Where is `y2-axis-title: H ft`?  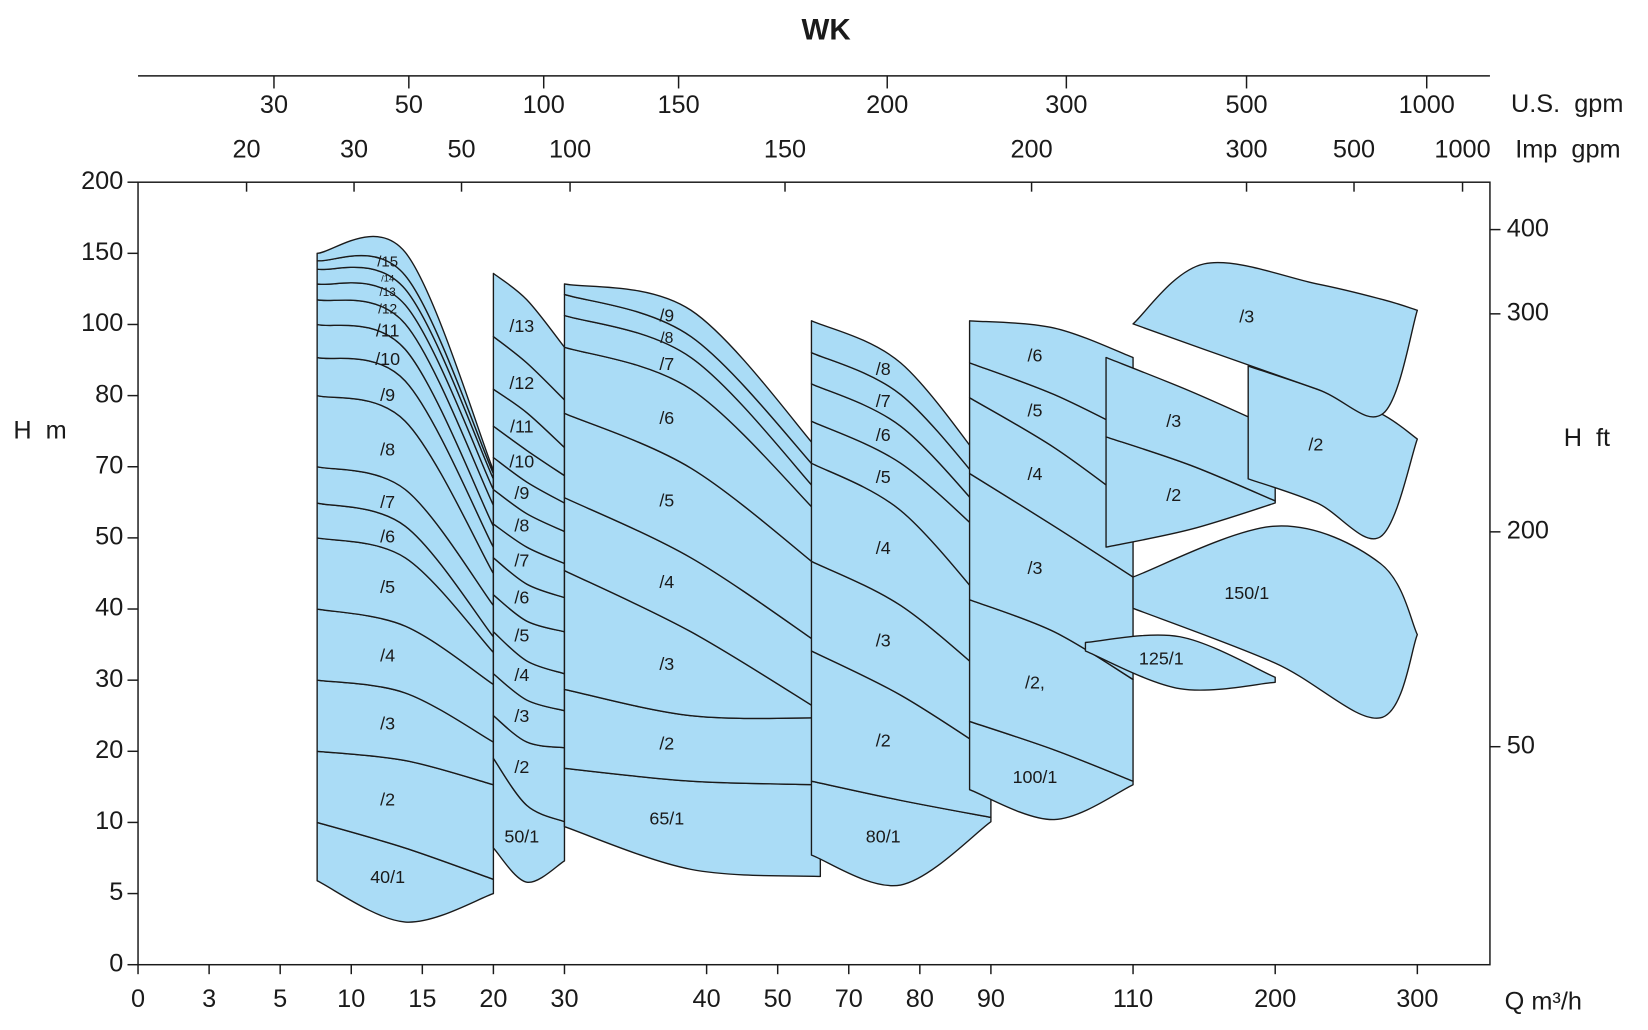
y2-axis-title: H ft is located at coordinates (1587, 438).